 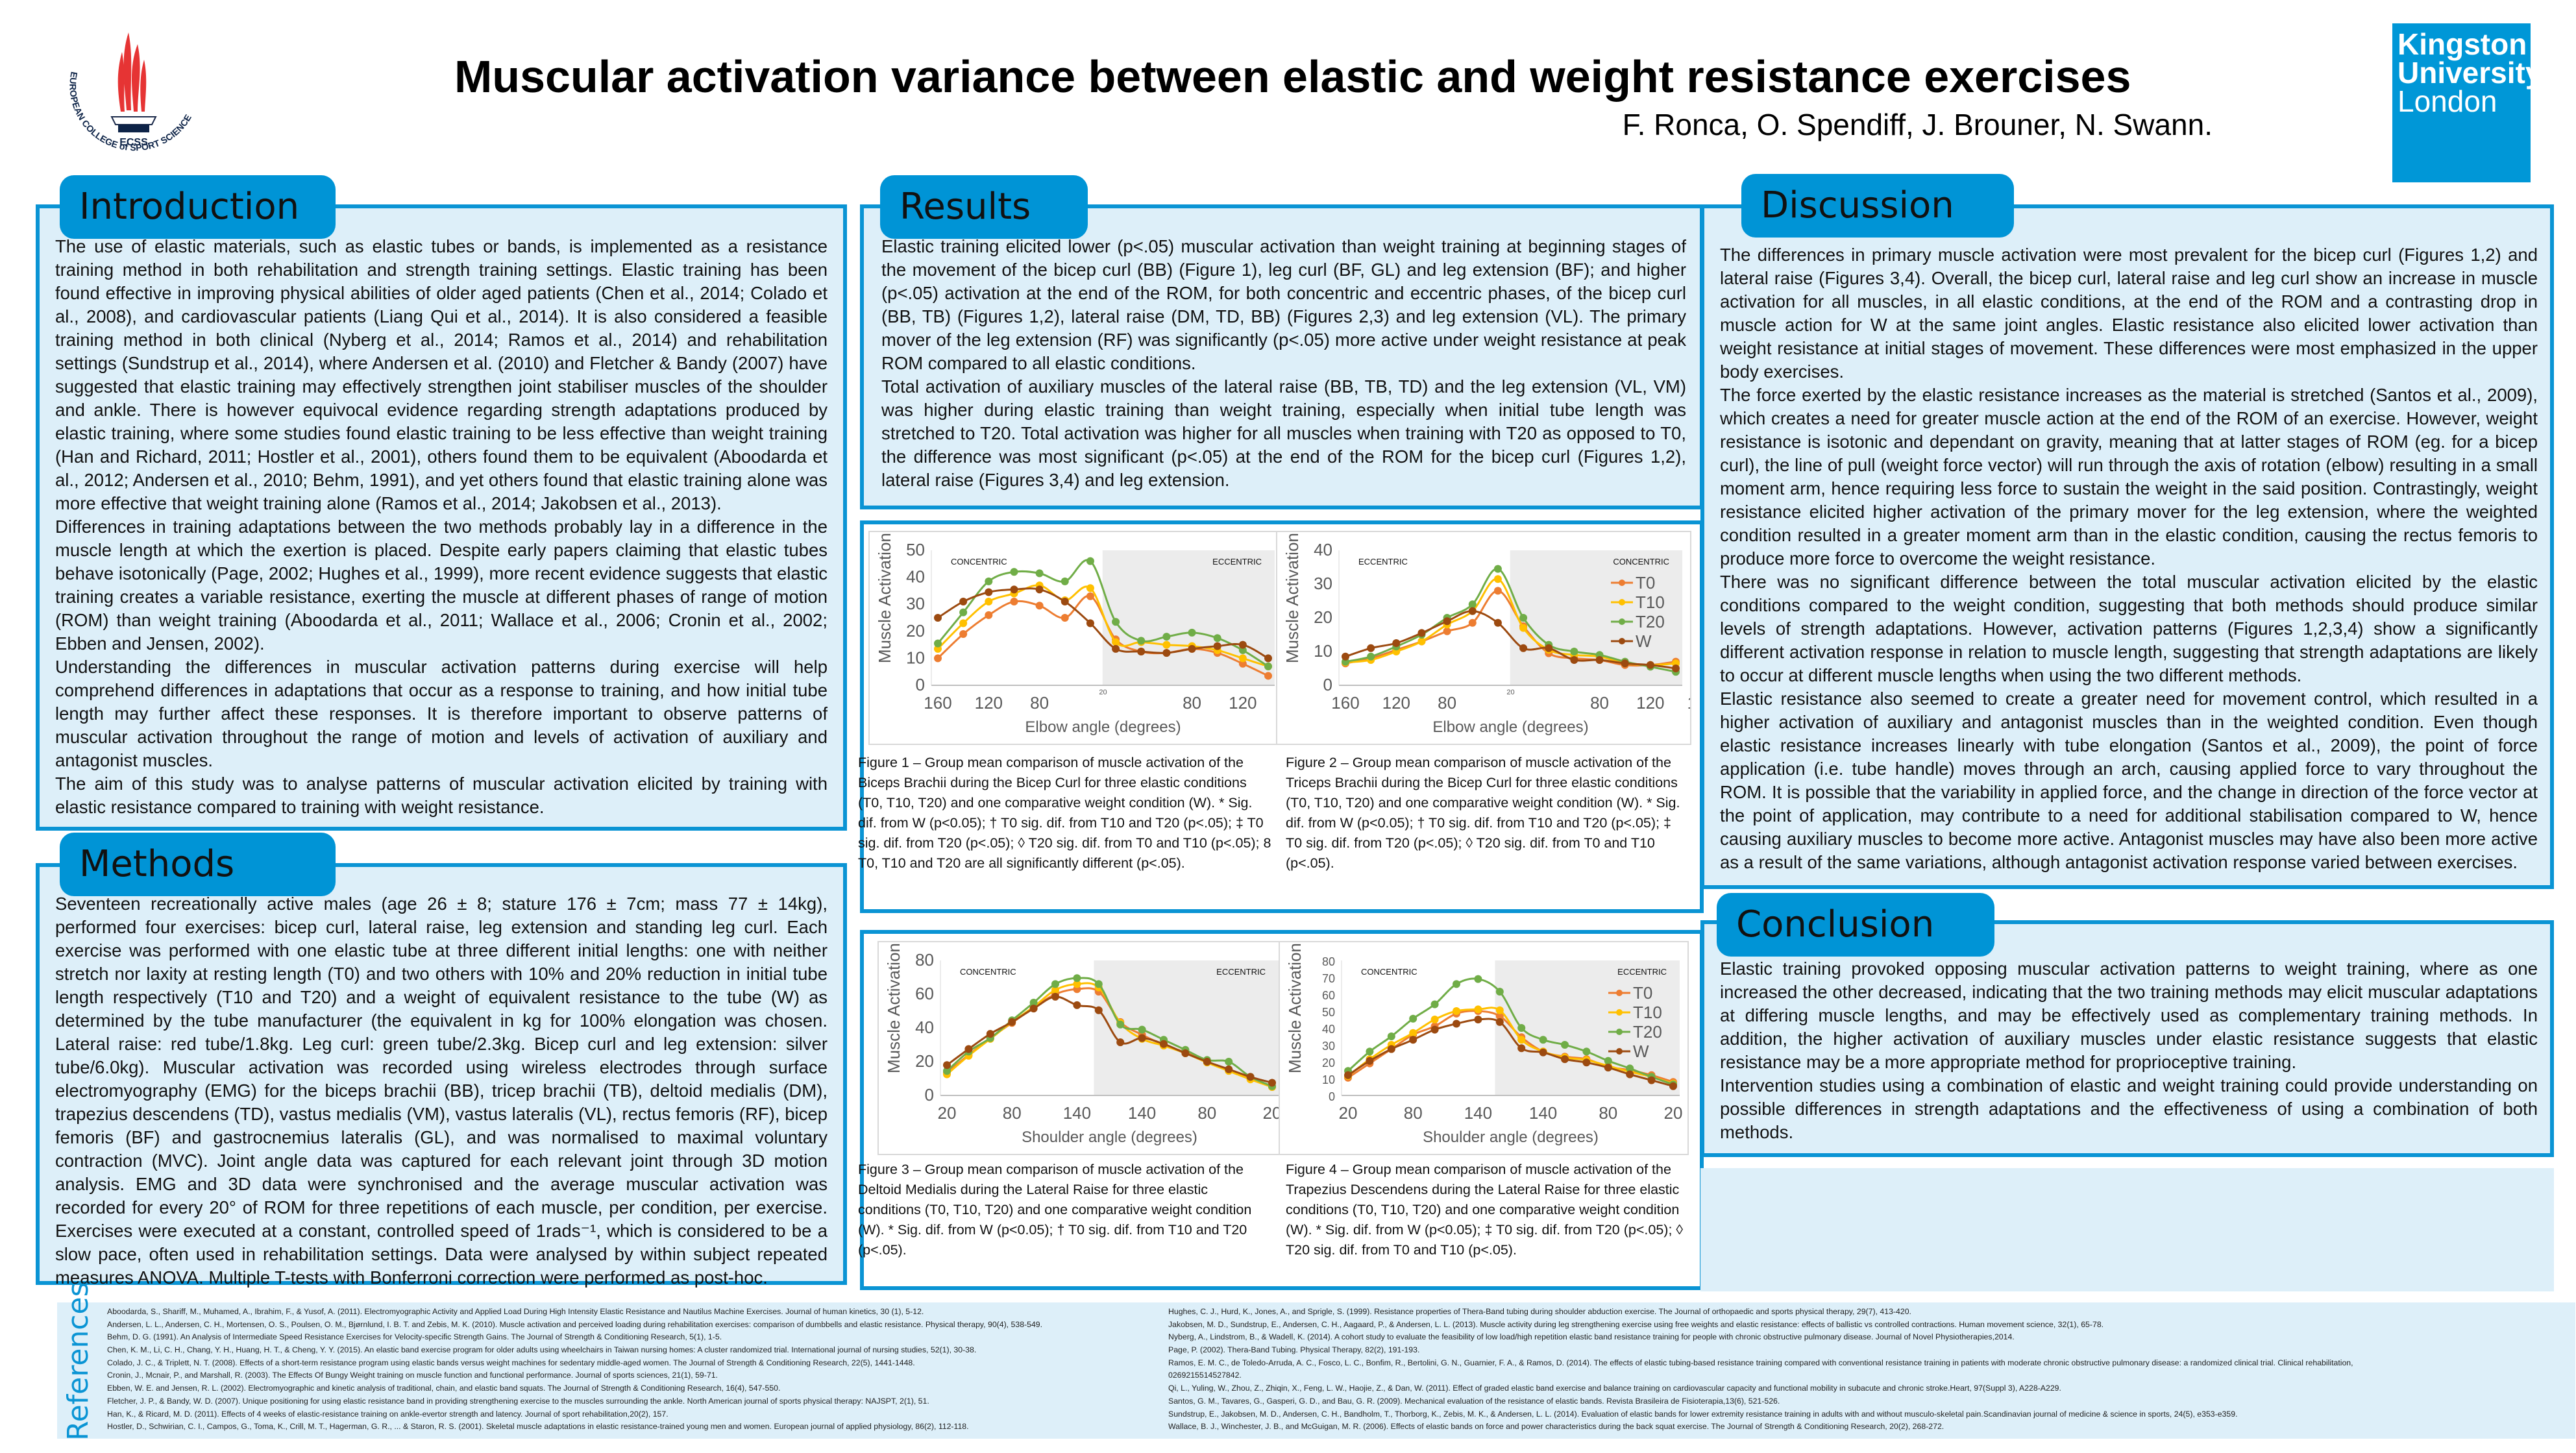 I want to click on series-line-t10, so click(x=1510, y=1046).